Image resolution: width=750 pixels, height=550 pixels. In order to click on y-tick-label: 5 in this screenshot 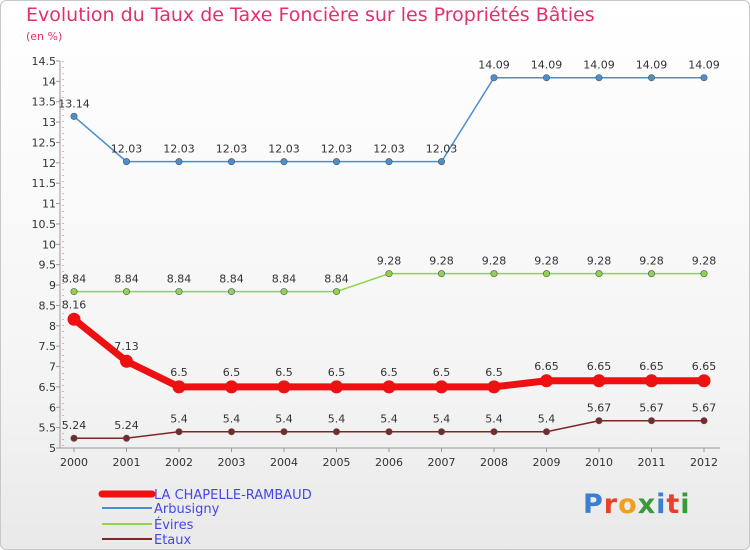, I will do `click(52, 448)`.